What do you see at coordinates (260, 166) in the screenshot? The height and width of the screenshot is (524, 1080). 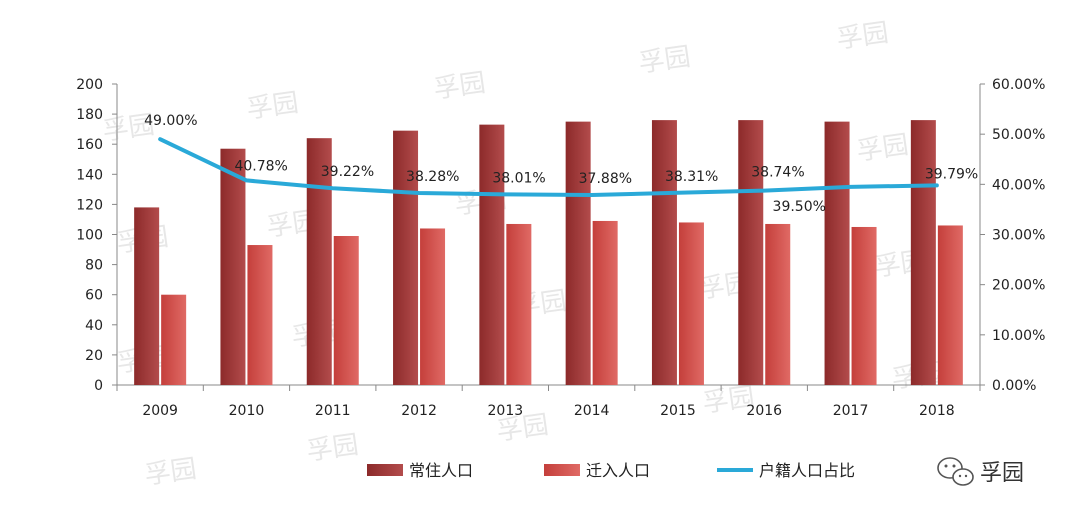 I see `data-label: 40.78%` at bounding box center [260, 166].